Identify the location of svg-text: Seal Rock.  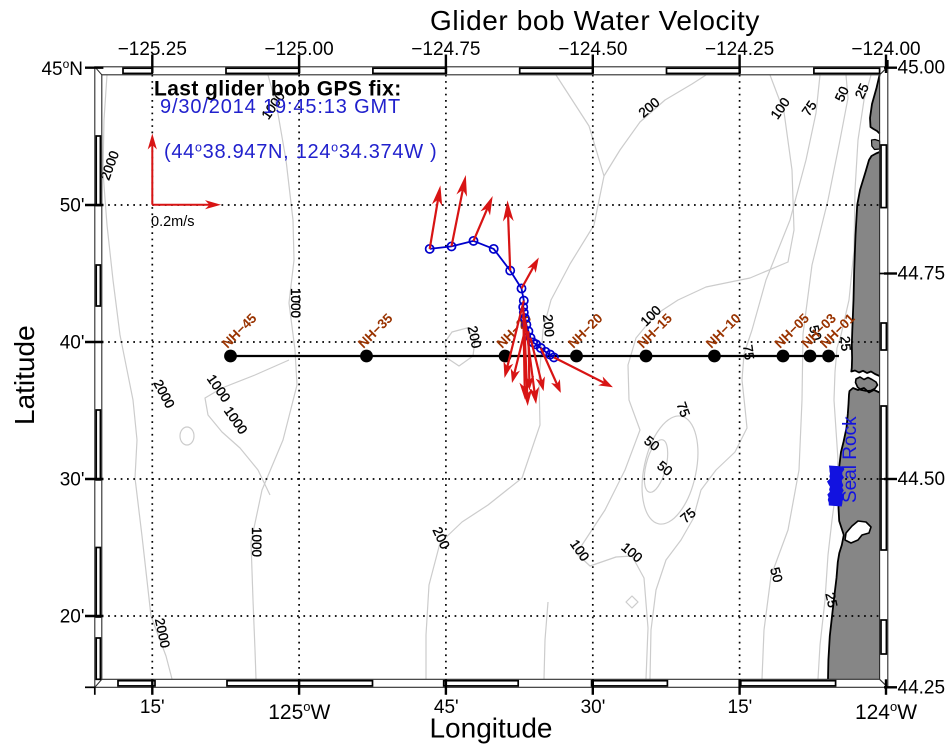
(850, 459).